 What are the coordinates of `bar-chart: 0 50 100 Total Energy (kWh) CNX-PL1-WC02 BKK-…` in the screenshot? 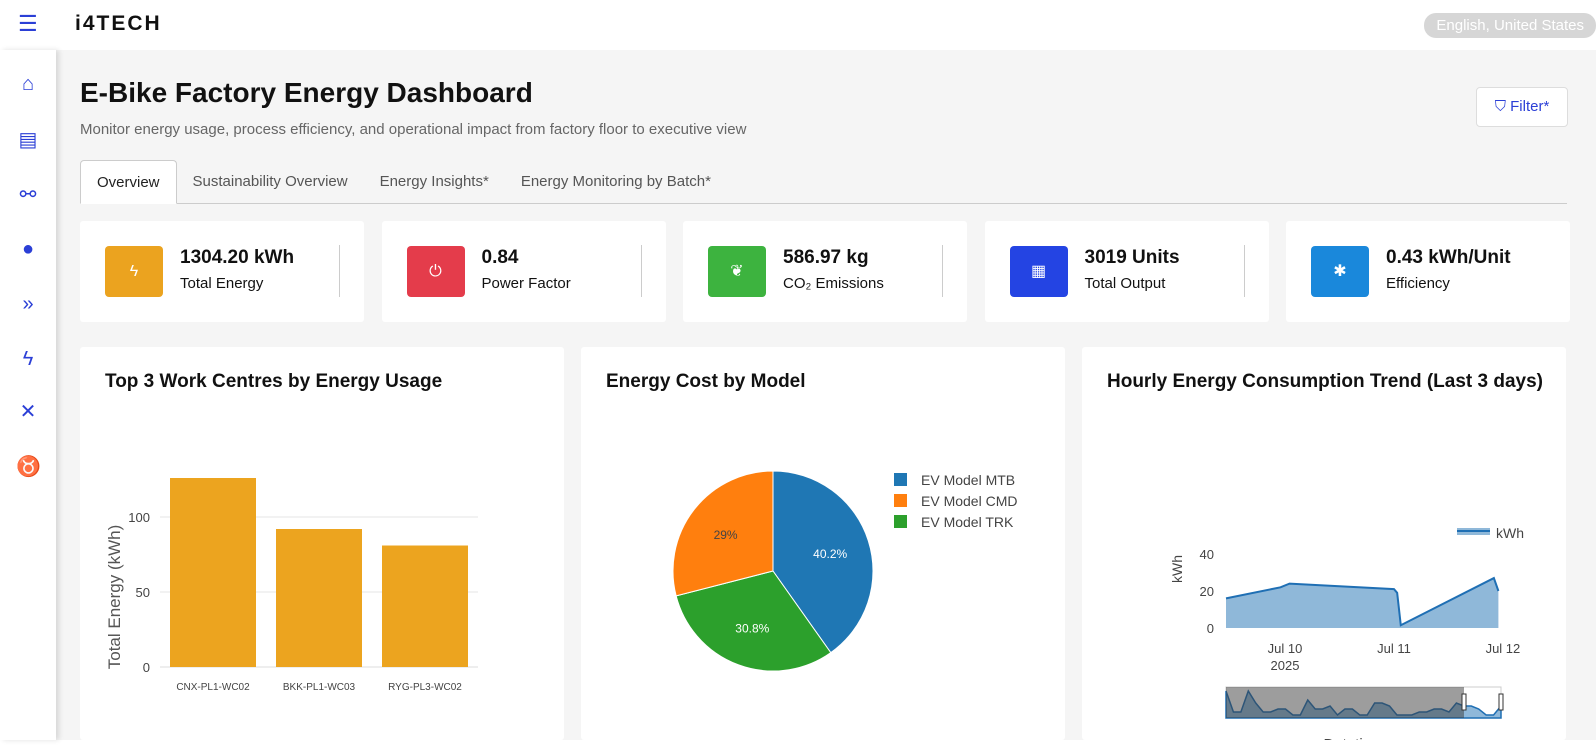 It's located at (291, 585).